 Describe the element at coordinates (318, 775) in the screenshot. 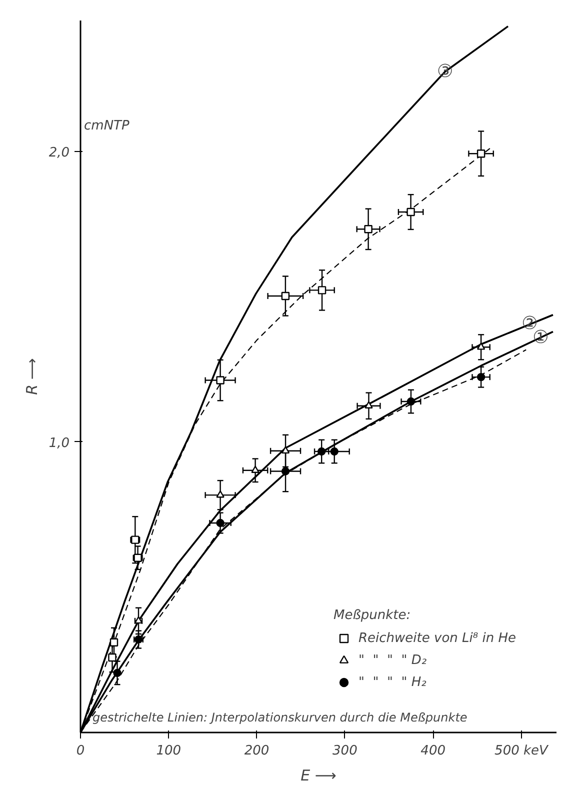

I see `x-axis-title: E ⟶` at that location.